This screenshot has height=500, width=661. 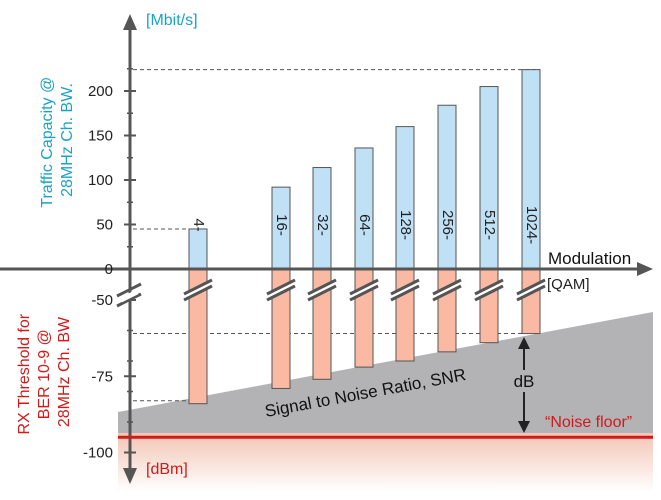 I want to click on noise-floor-gradient, so click(x=385, y=462).